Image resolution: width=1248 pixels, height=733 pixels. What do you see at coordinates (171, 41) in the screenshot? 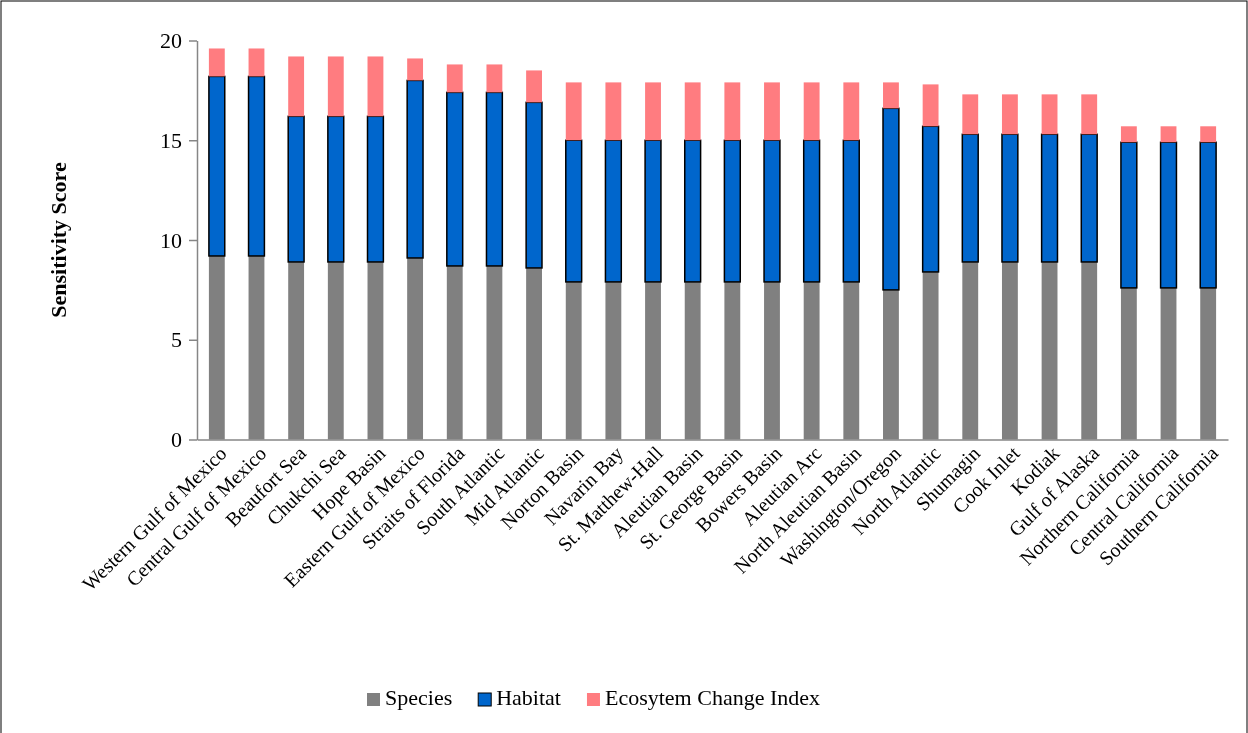
I see `y-tick-label: 20` at bounding box center [171, 41].